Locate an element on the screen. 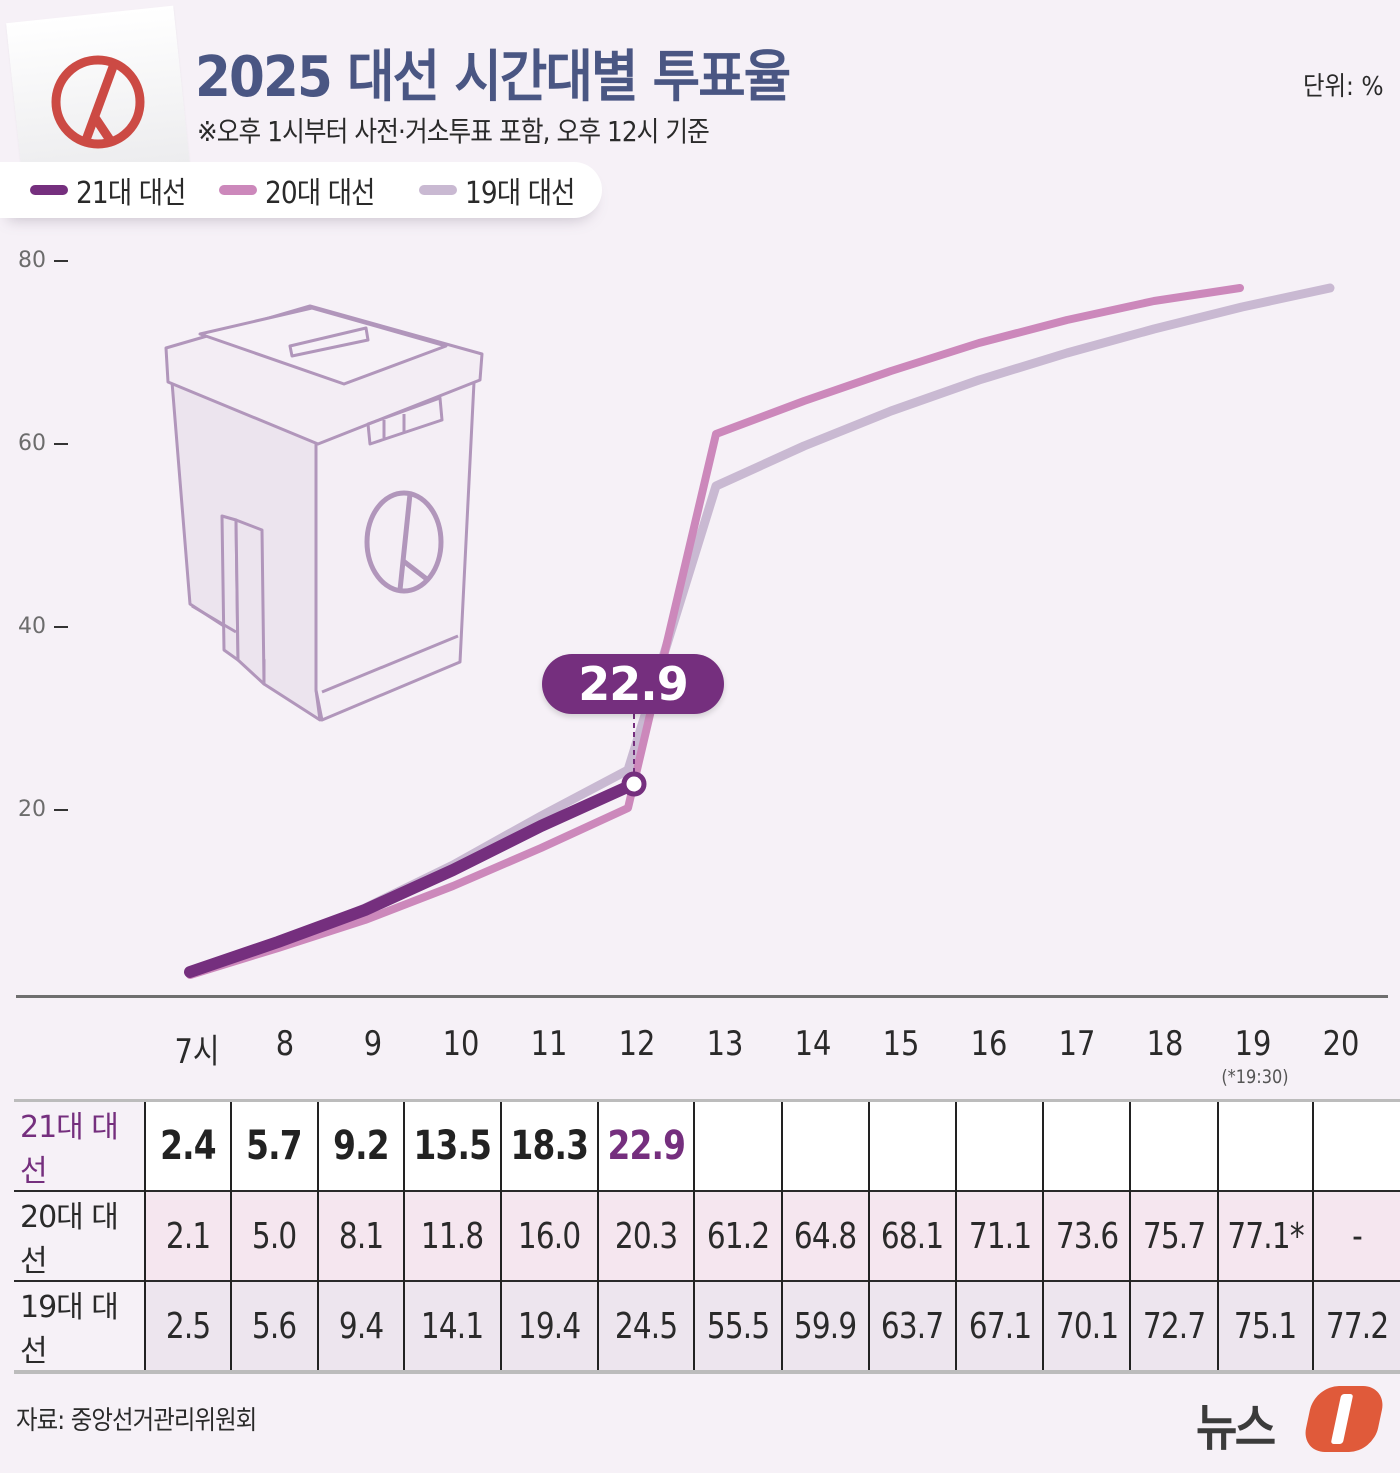 The image size is (1400, 1473). table-cell: 75.1 is located at coordinates (1264, 1327).